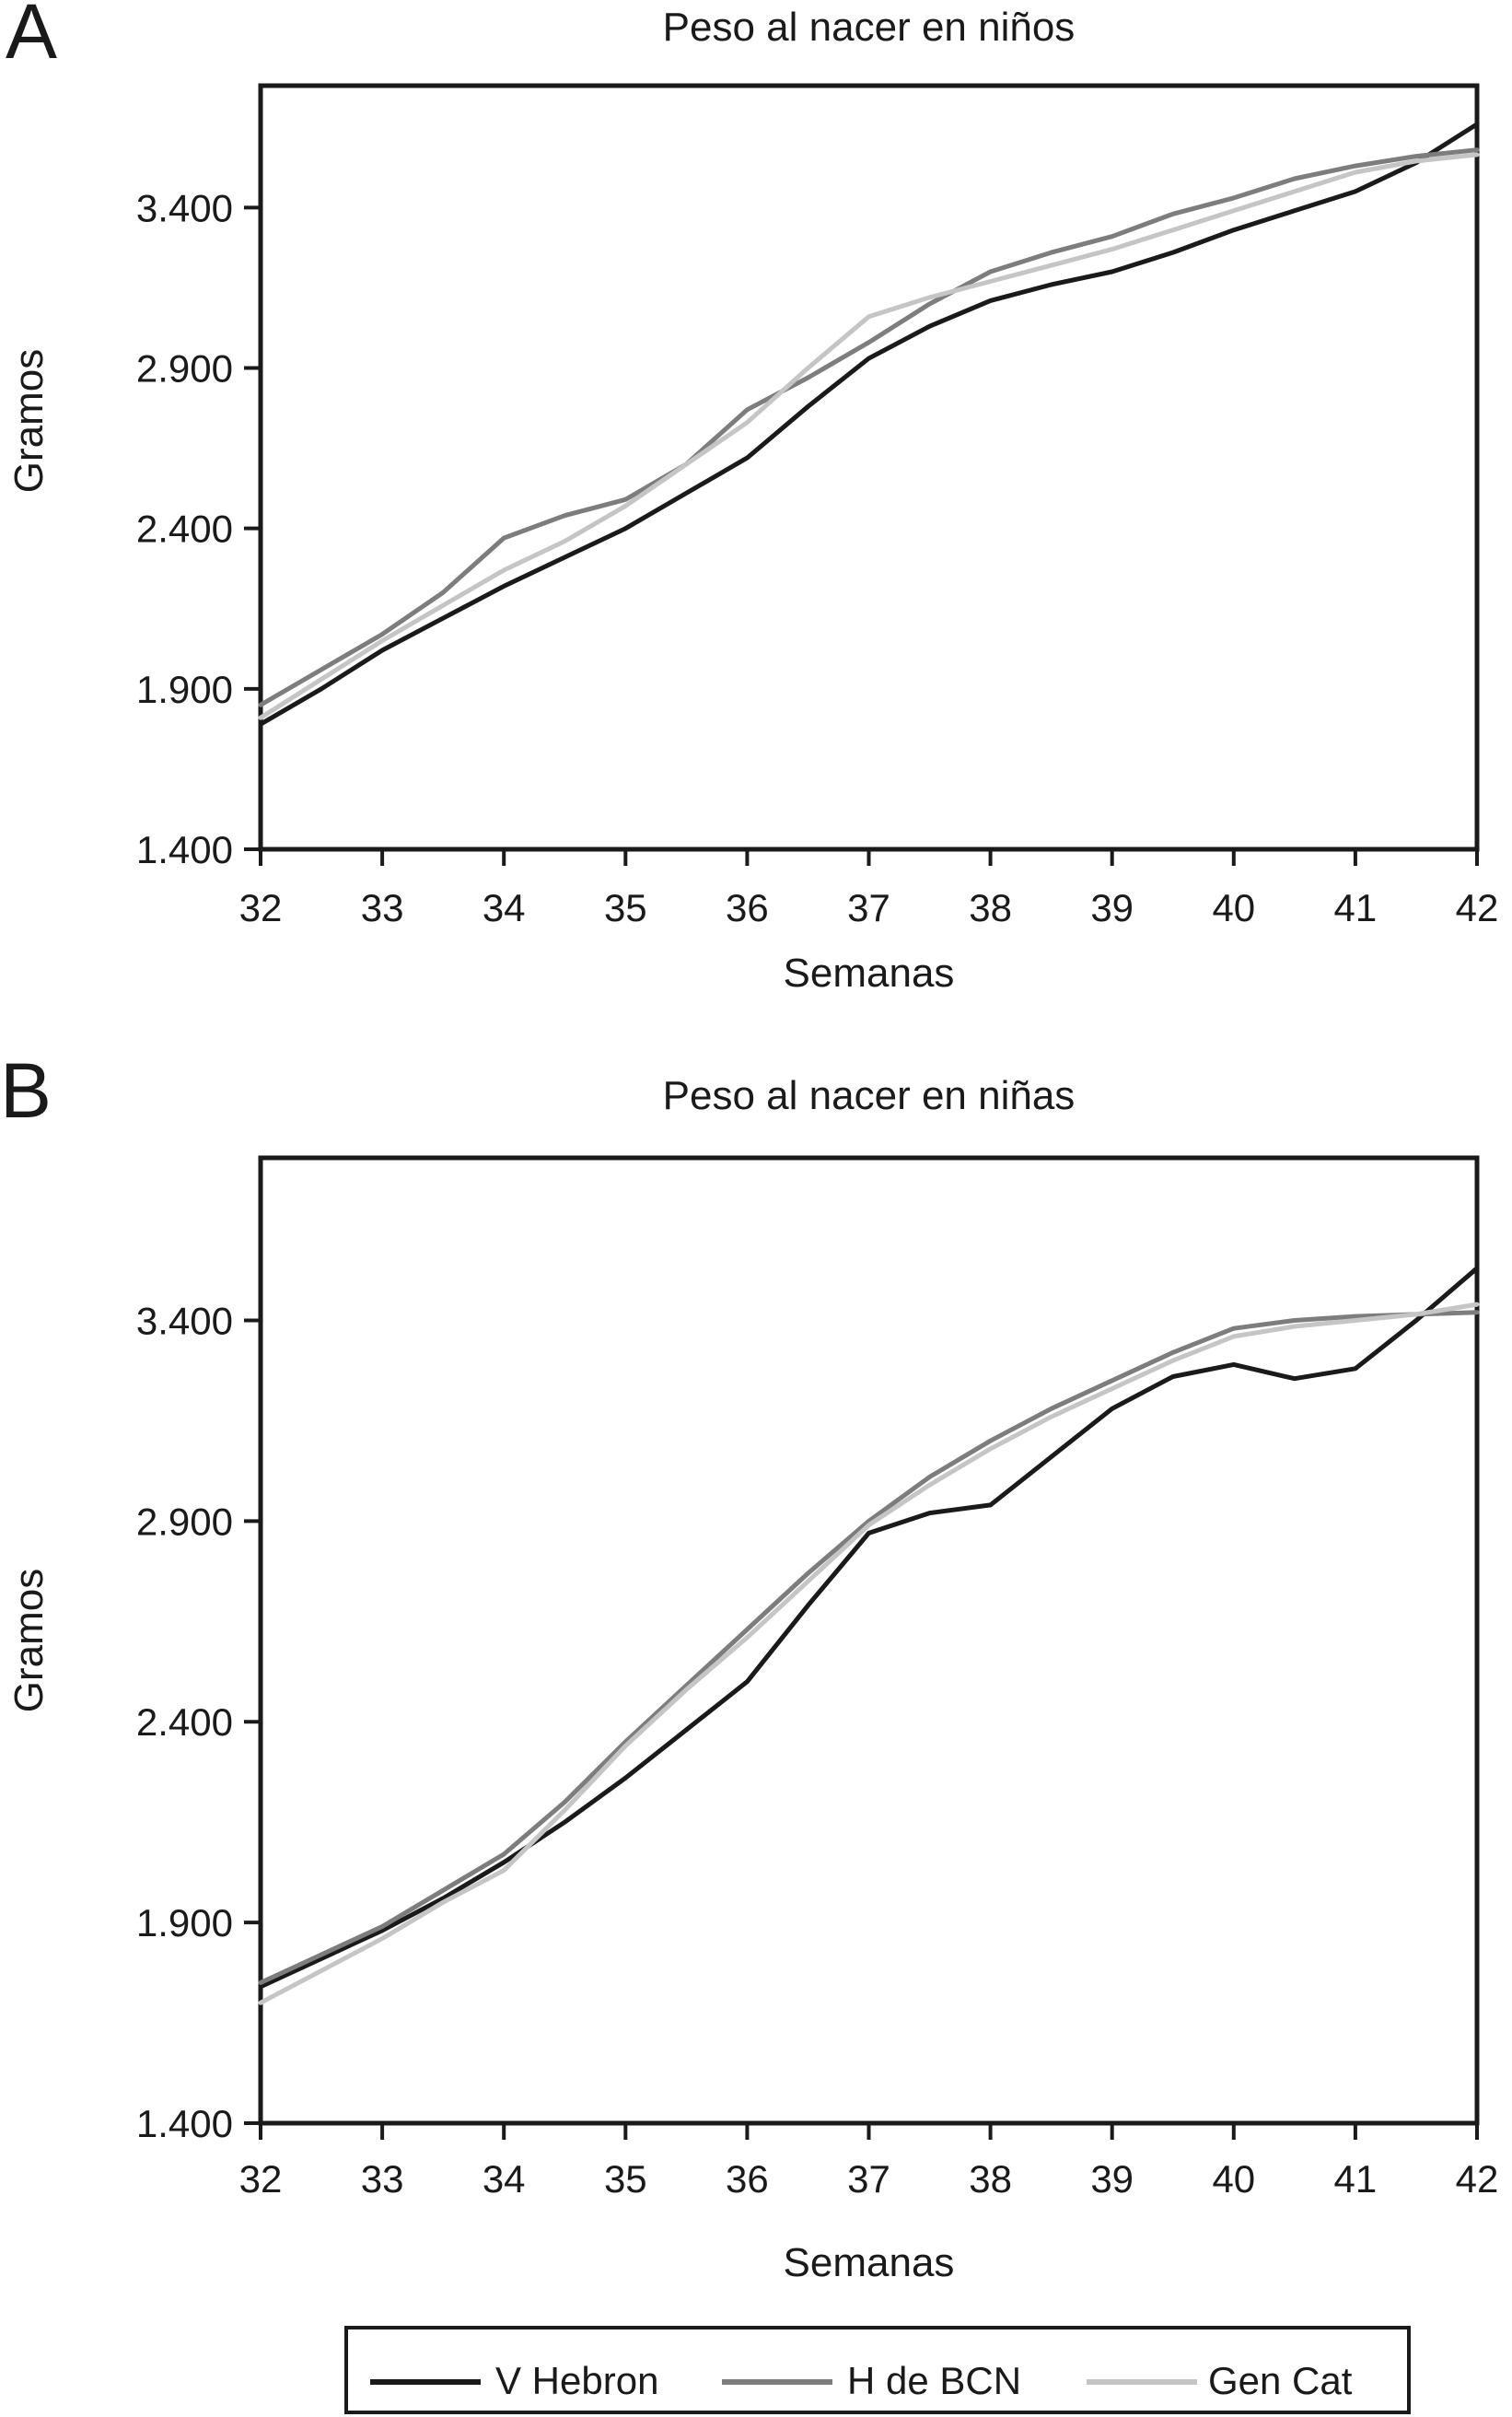 This screenshot has height=2417, width=1512. What do you see at coordinates (777, 2382) in the screenshot?
I see `legend-line-swatch-h-de-bcn` at bounding box center [777, 2382].